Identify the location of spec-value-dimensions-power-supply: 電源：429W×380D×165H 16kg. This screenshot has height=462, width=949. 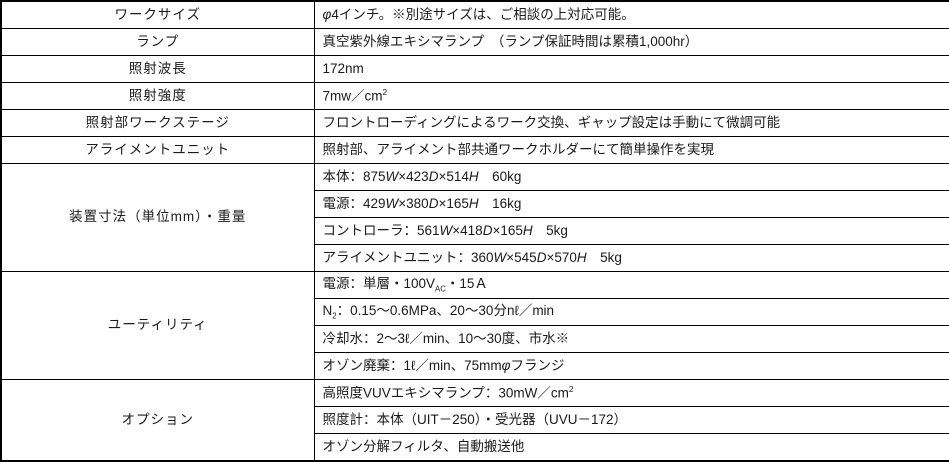
(631, 204).